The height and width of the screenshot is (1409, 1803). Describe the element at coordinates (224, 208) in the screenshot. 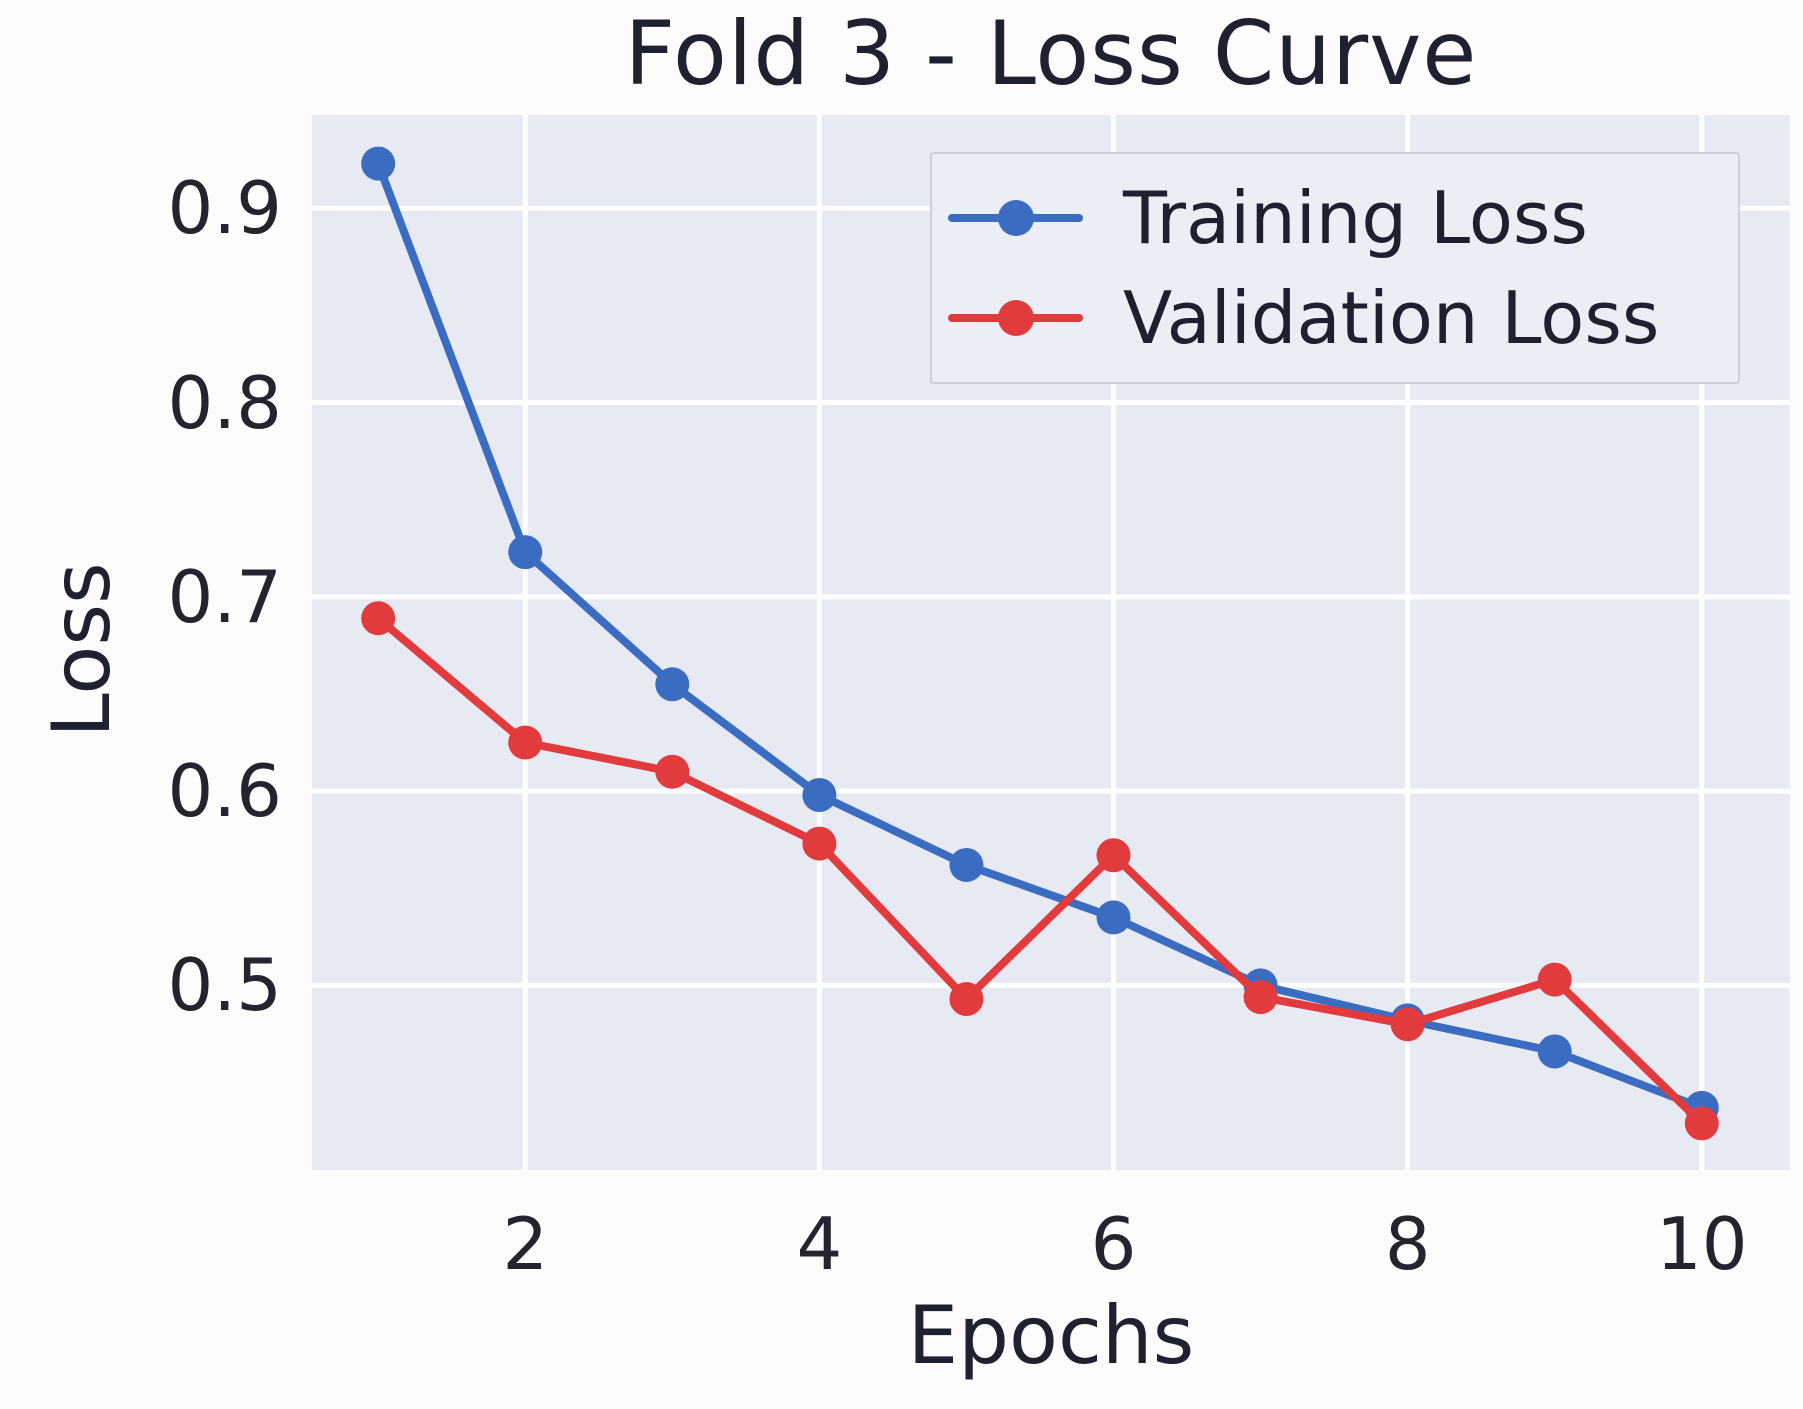

I see `y-tick-label: 0.9` at that location.